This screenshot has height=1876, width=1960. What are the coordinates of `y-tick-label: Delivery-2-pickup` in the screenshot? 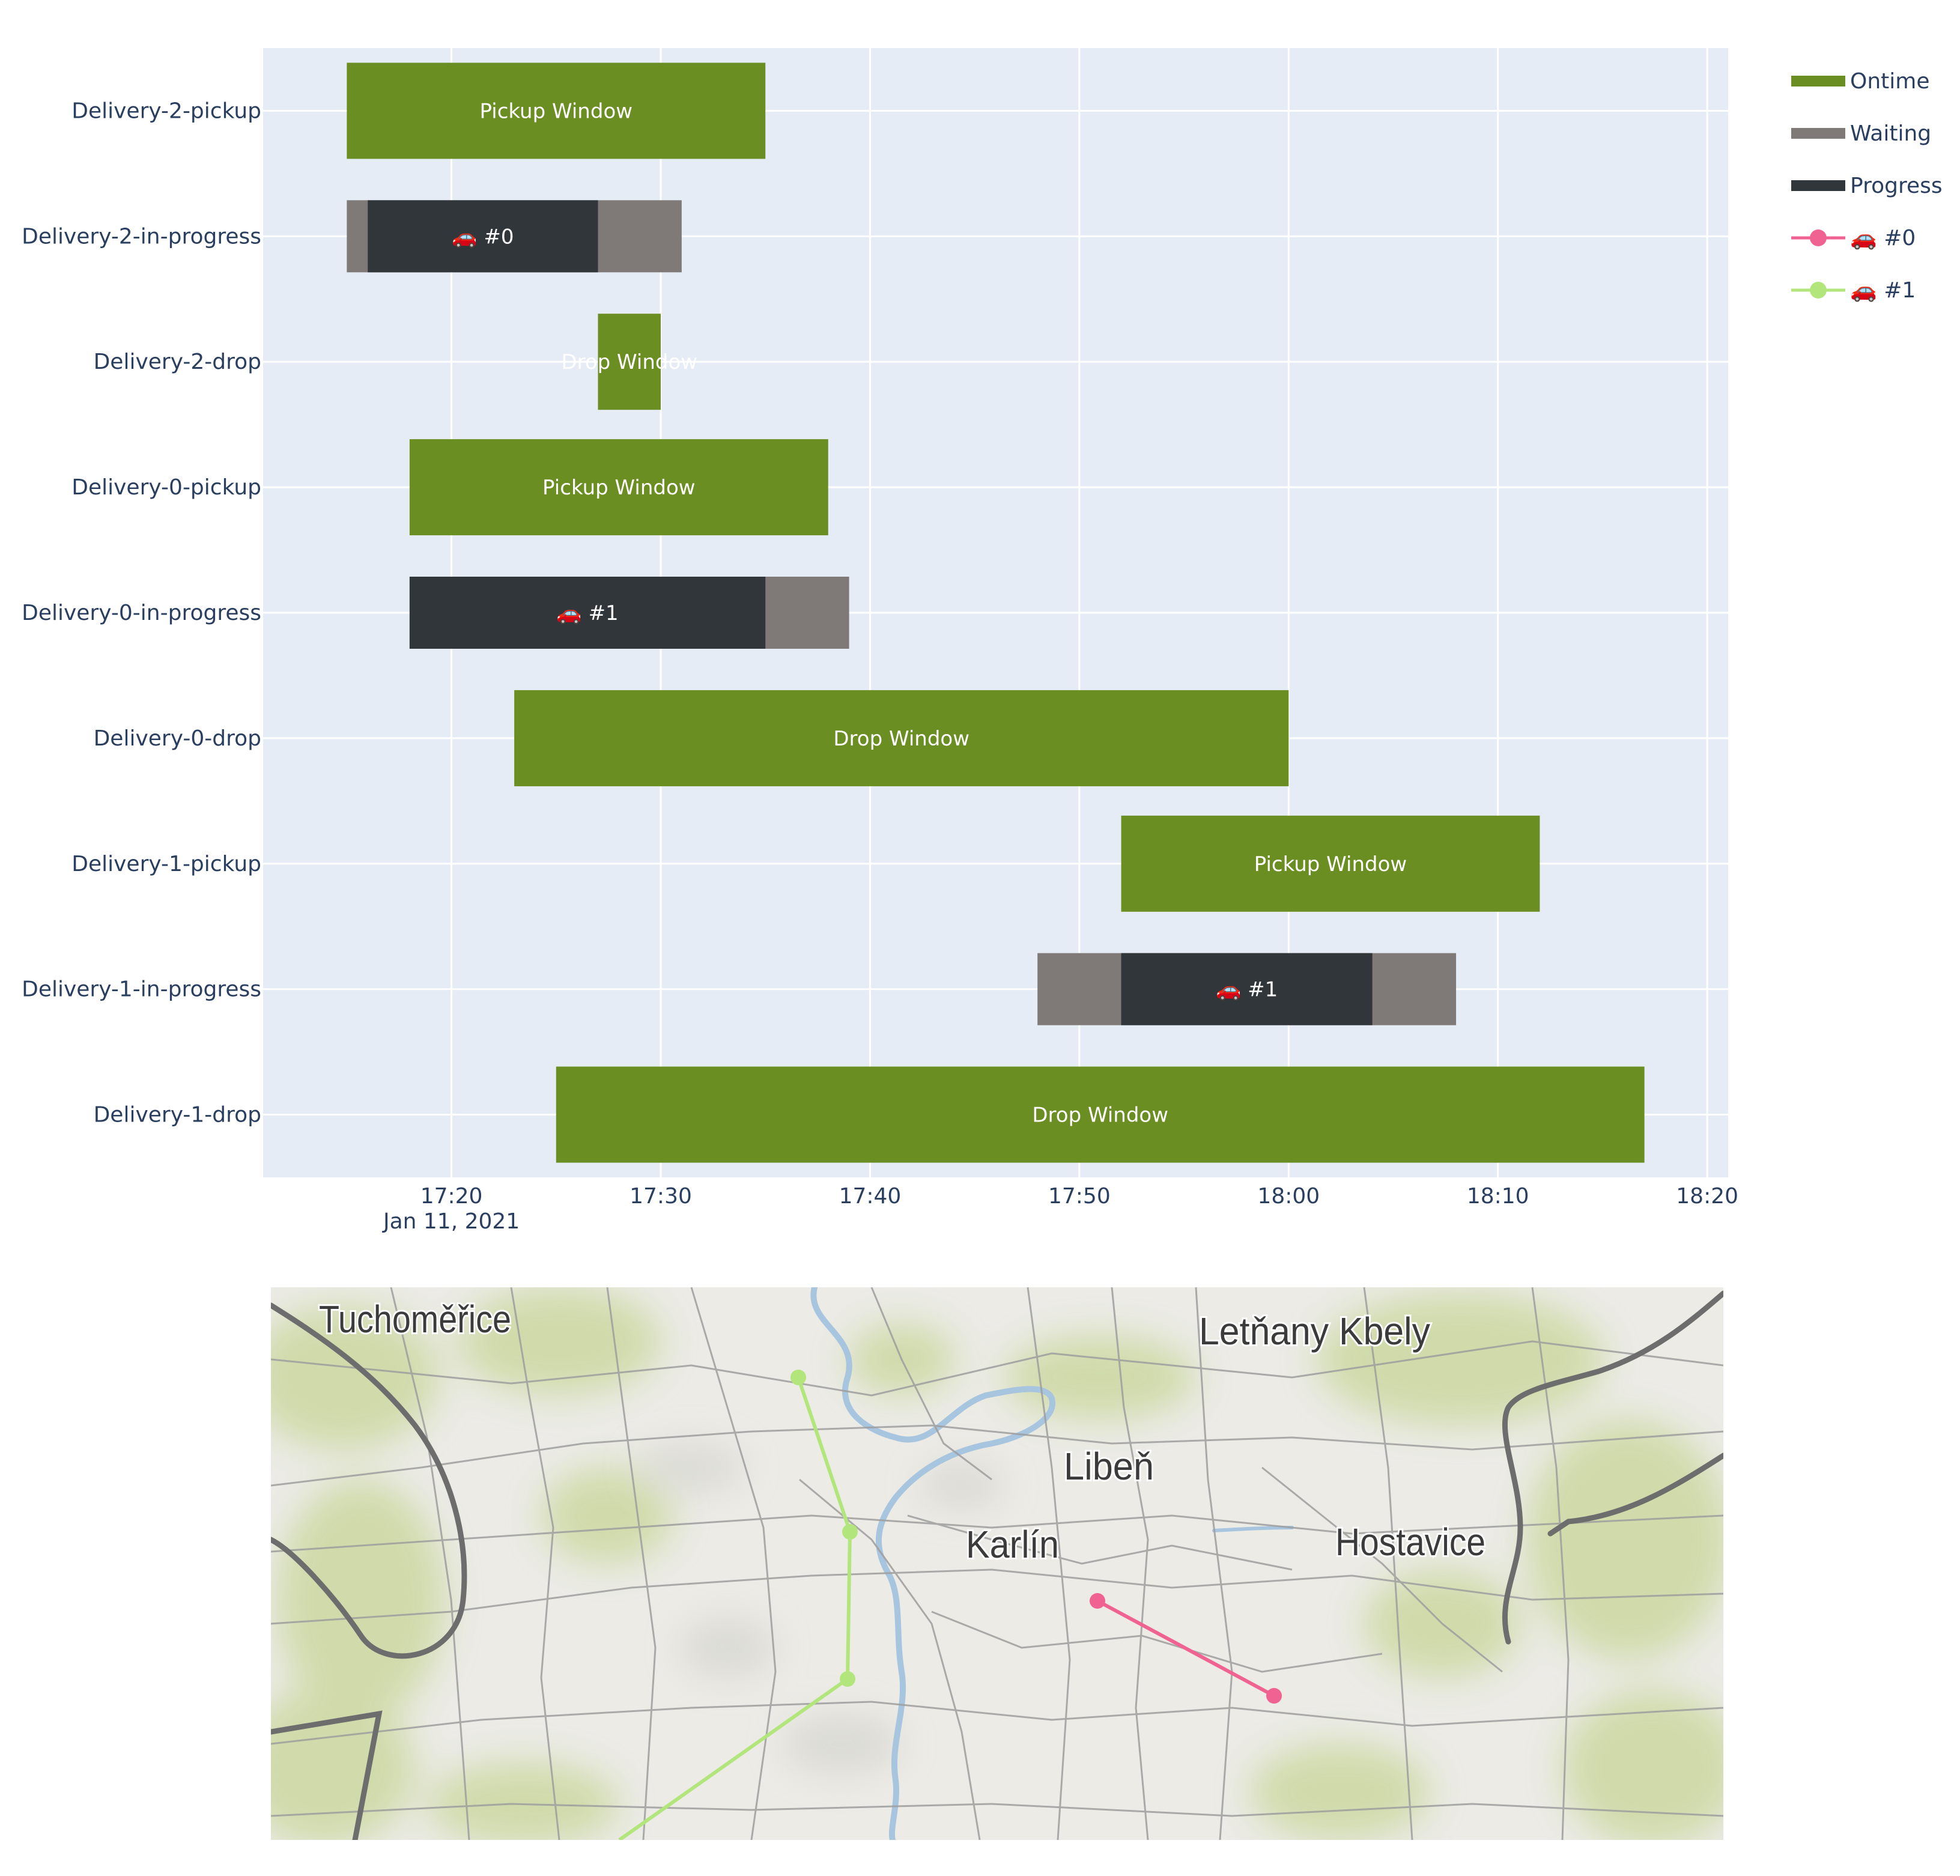 It's located at (166, 111).